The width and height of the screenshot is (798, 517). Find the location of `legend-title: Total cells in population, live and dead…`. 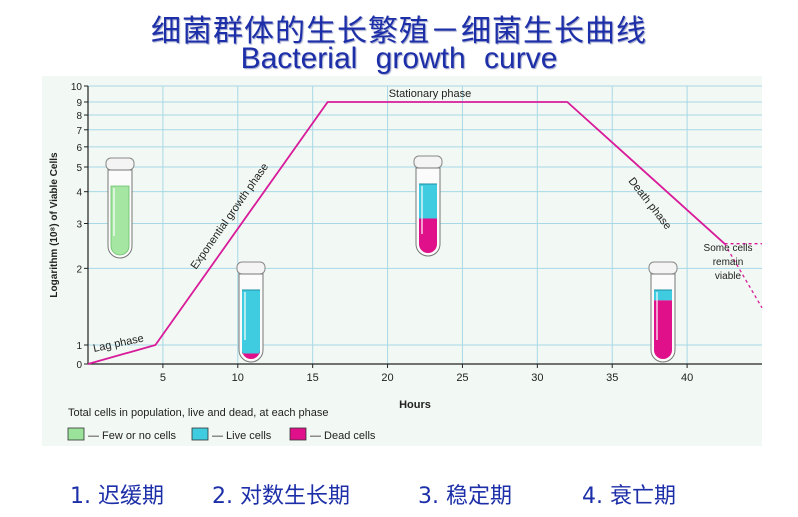

legend-title: Total cells in population, live and dead… is located at coordinates (198, 413).